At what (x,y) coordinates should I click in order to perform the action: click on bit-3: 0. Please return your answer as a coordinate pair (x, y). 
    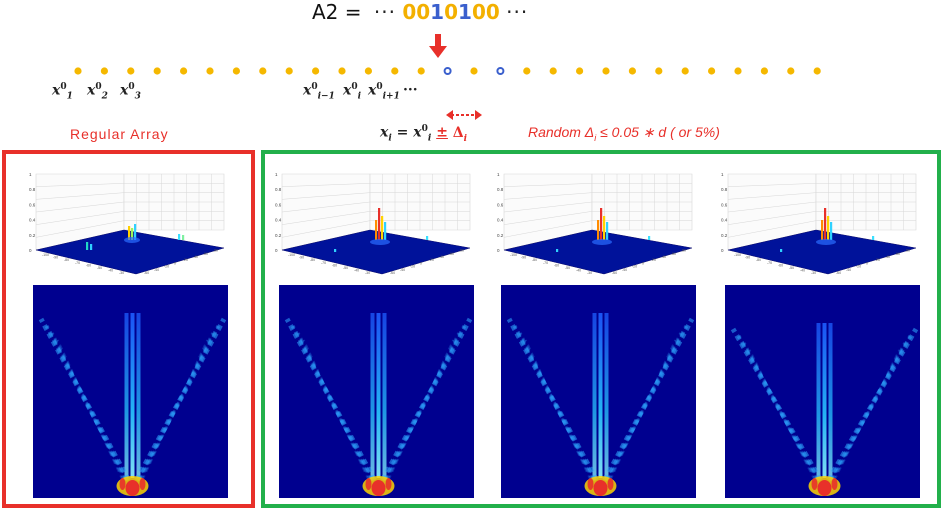
    Looking at the image, I should click on (451, 12).